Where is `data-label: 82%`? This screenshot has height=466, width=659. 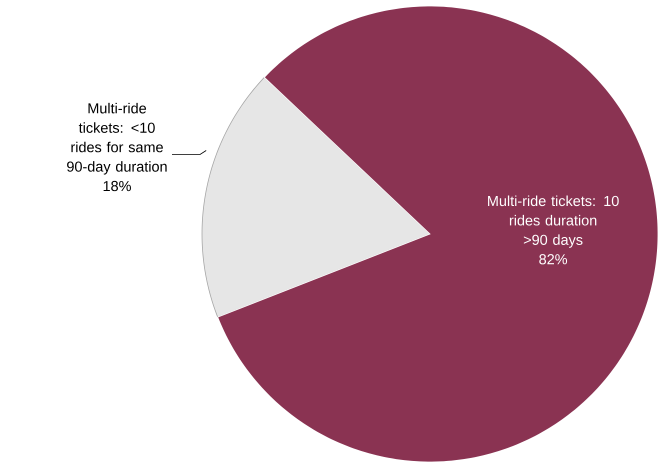
data-label: 82% is located at coordinates (553, 259).